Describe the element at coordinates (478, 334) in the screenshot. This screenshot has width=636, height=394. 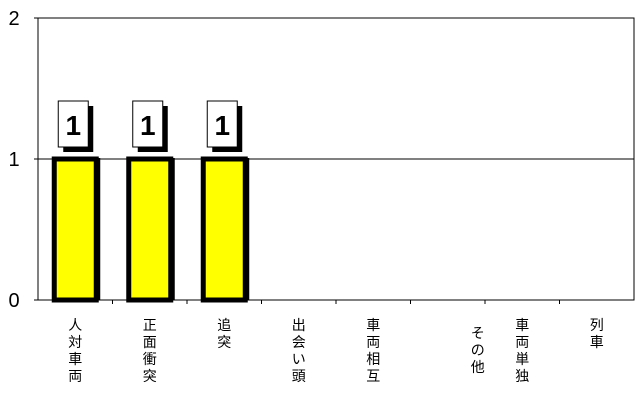
I see `category-label: そ` at that location.